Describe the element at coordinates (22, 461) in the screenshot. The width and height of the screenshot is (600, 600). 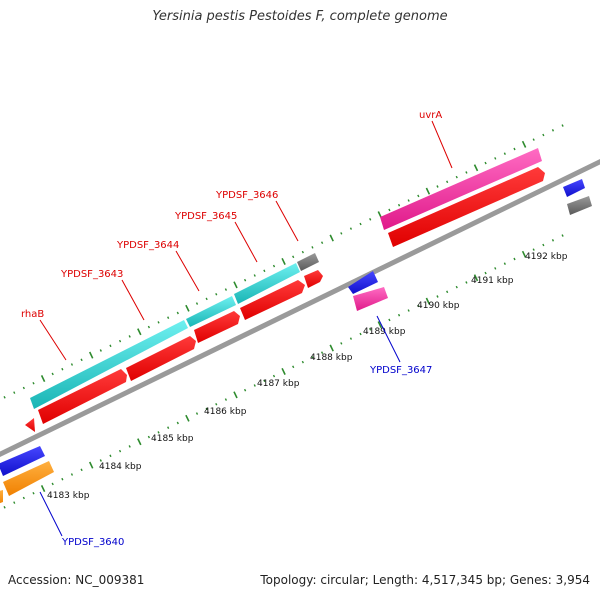
I see `ypdsf-3640-feature-blue` at that location.